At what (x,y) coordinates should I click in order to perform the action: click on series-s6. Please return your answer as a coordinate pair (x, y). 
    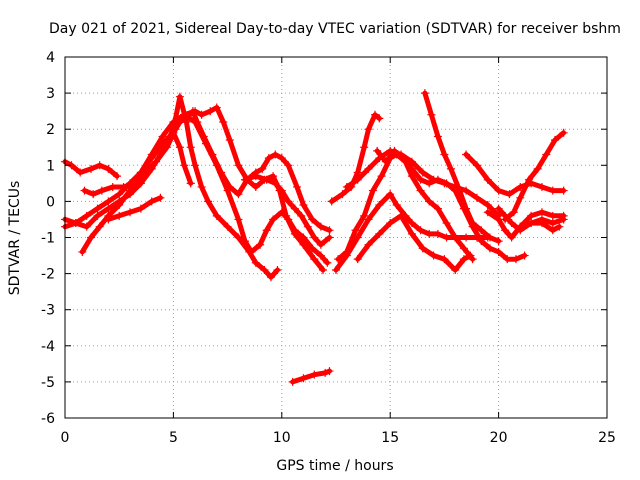
    Looking at the image, I should click on (134, 208).